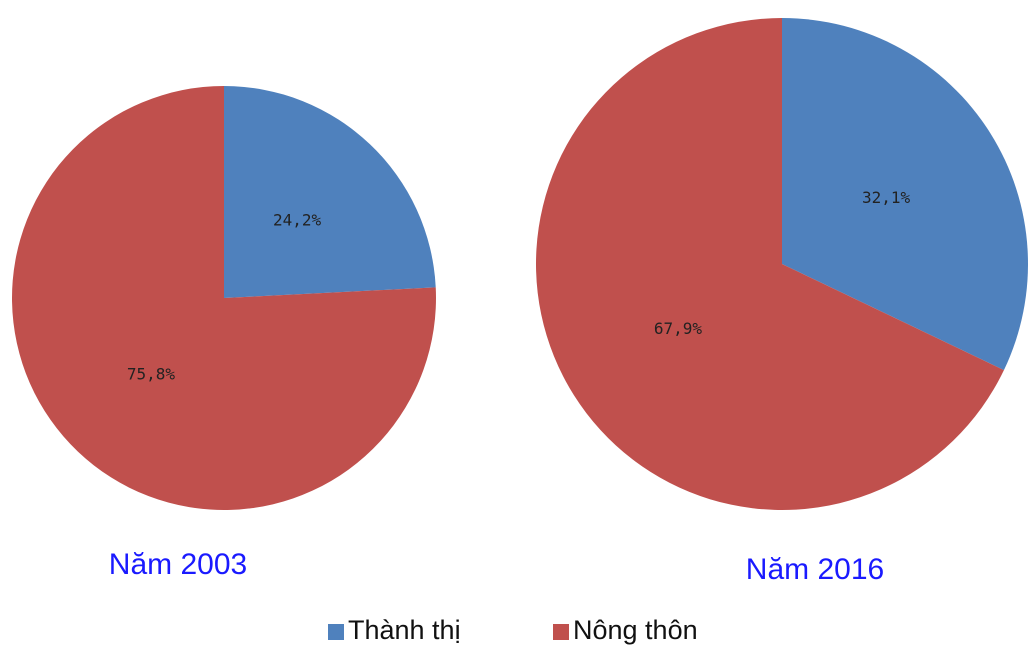  I want to click on chart-title: Năm 2016, so click(815, 569).